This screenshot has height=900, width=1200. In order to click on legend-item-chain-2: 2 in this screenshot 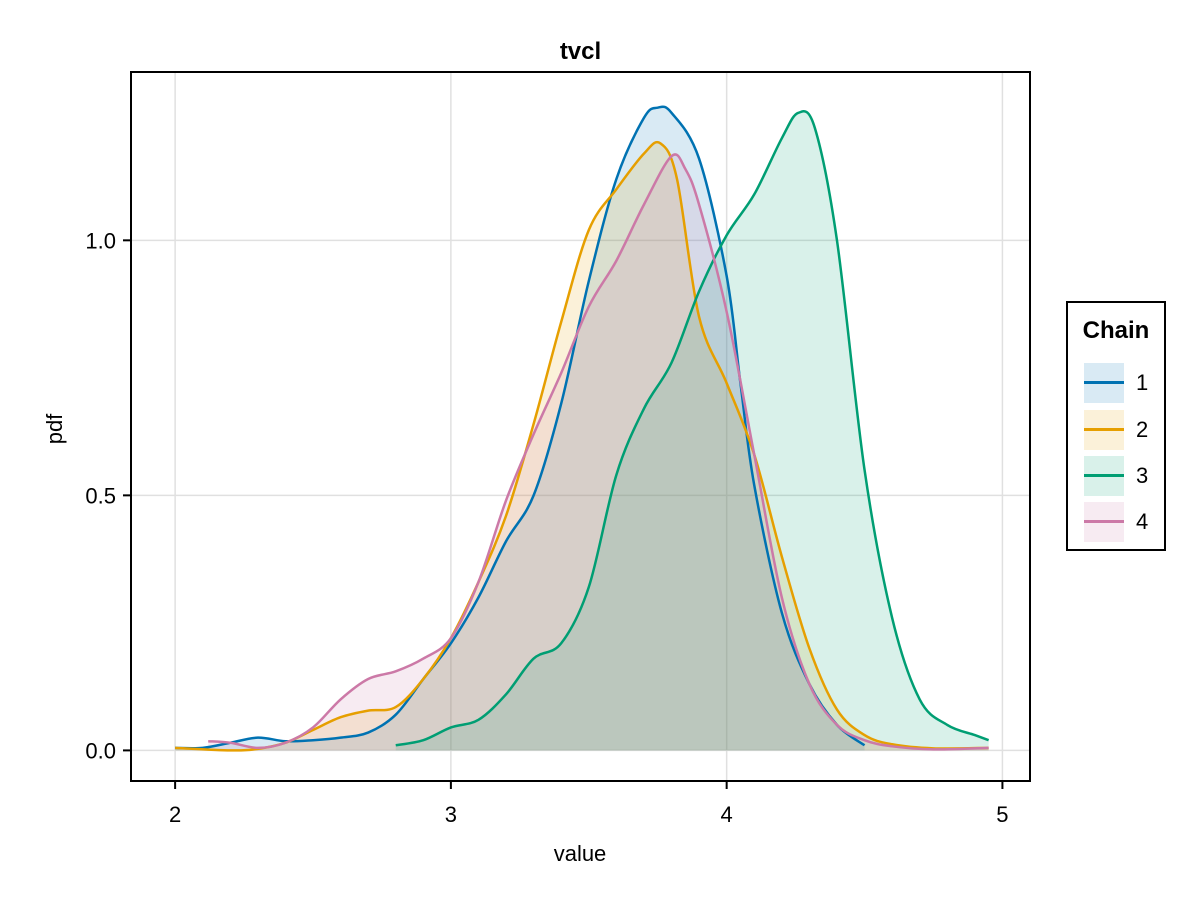, I will do `click(1124, 430)`.